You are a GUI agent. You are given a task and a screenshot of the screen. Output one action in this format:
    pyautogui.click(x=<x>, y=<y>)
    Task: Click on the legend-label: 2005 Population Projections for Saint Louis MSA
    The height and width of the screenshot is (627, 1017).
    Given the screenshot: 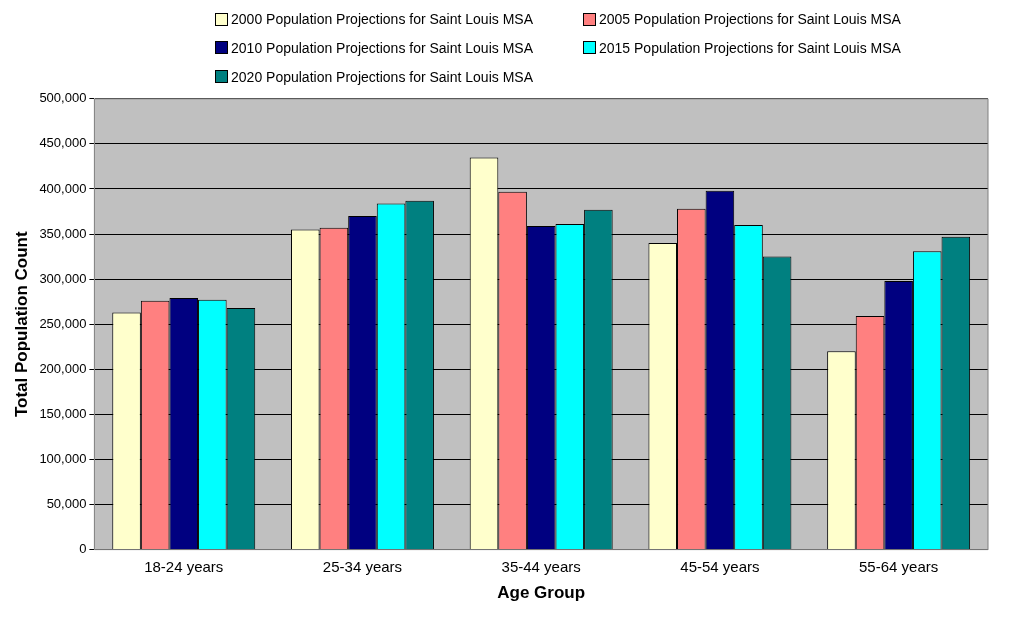 What is the action you would take?
    pyautogui.click(x=750, y=19)
    